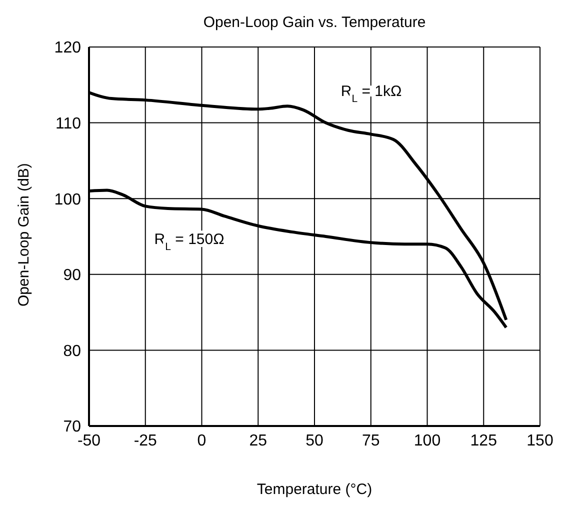  Describe the element at coordinates (23, 234) in the screenshot. I see `y-axis-title: Open-Loop Gain (dB)` at that location.